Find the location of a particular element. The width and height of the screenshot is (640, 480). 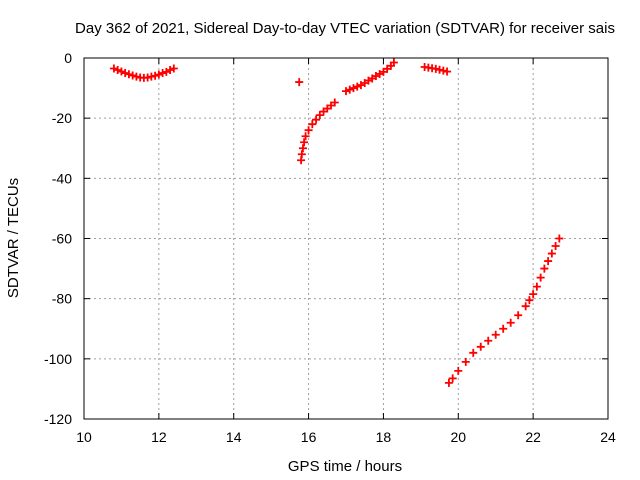

y-tick-label: -80 is located at coordinates (62, 299).